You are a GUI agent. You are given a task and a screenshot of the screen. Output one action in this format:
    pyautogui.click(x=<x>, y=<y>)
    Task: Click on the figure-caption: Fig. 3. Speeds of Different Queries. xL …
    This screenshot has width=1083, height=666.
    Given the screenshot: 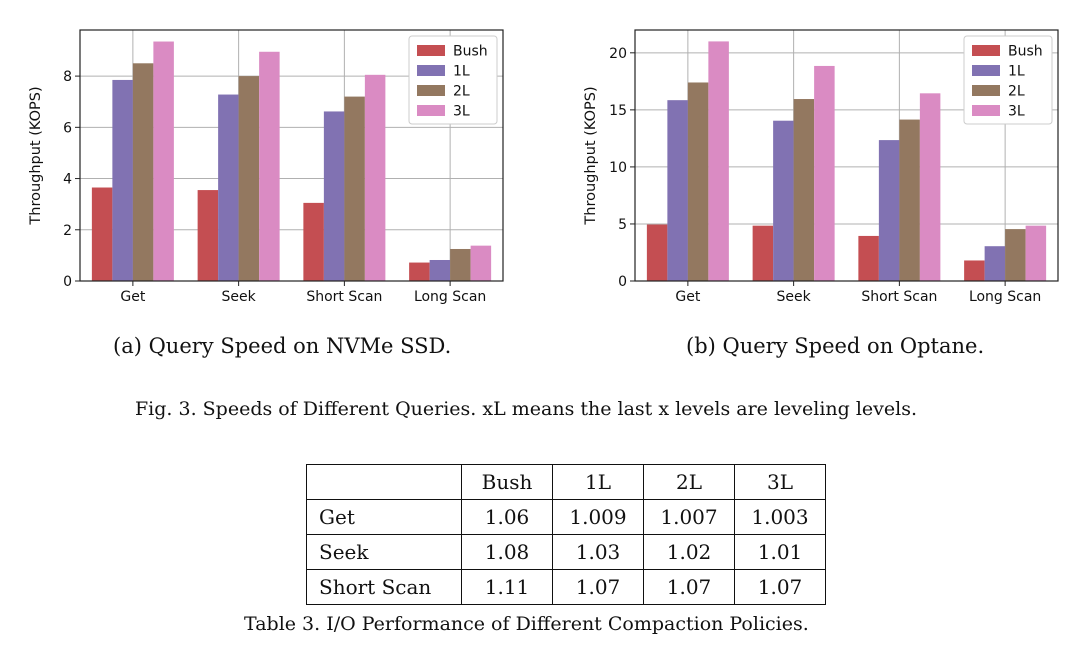 What is the action you would take?
    pyautogui.click(x=526, y=409)
    